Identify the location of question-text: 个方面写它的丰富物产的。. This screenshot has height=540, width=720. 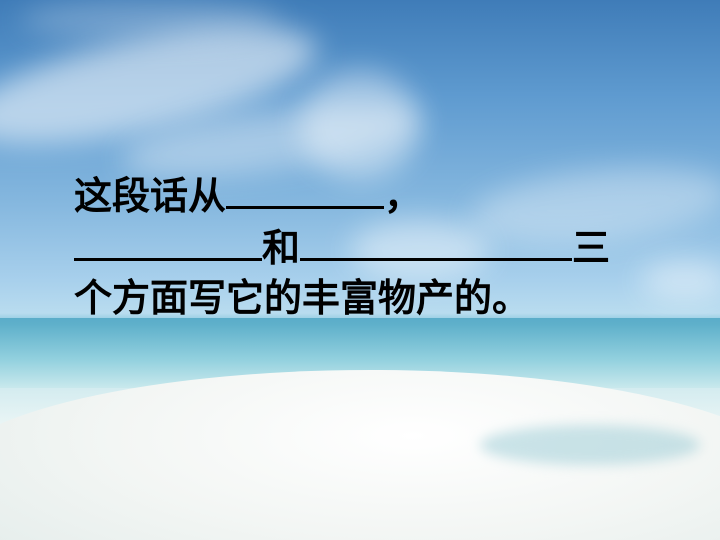
(302, 298).